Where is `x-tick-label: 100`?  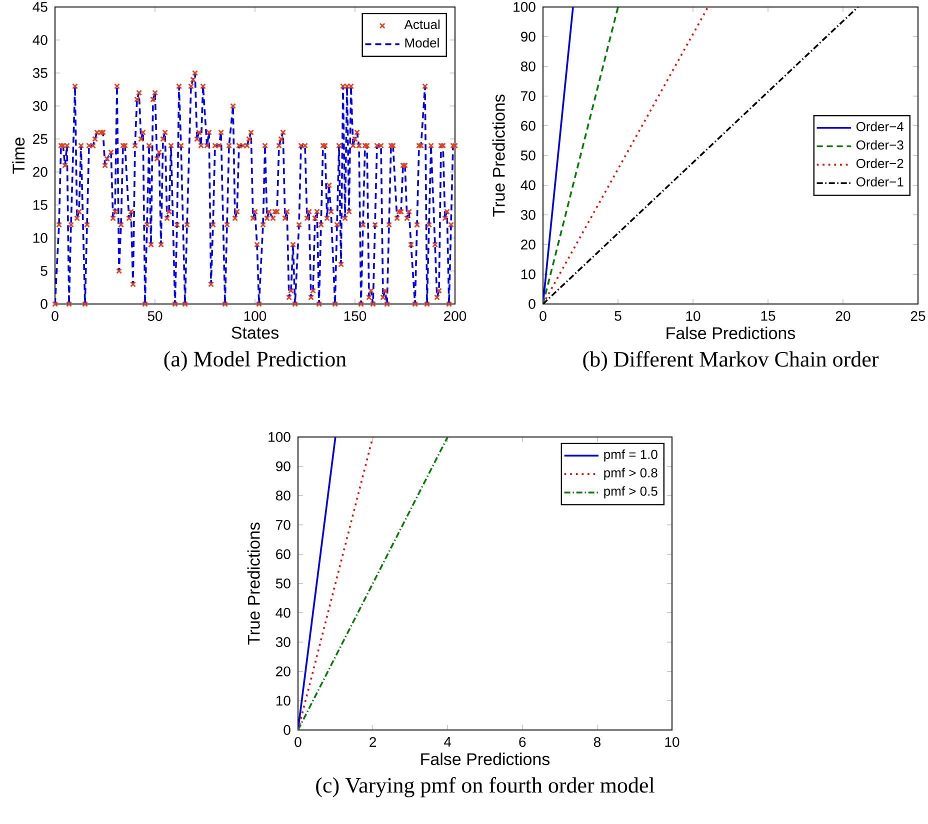
x-tick-label: 100 is located at coordinates (255, 316).